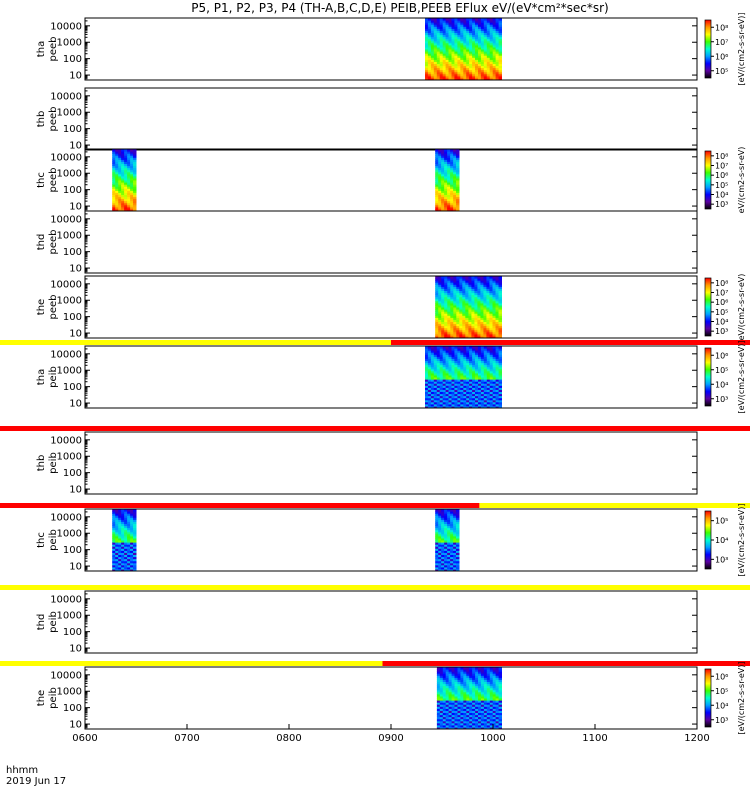 This screenshot has width=750, height=800. Describe the element at coordinates (66, 517) in the screenshot. I see `y-tick-label: 10000` at that location.